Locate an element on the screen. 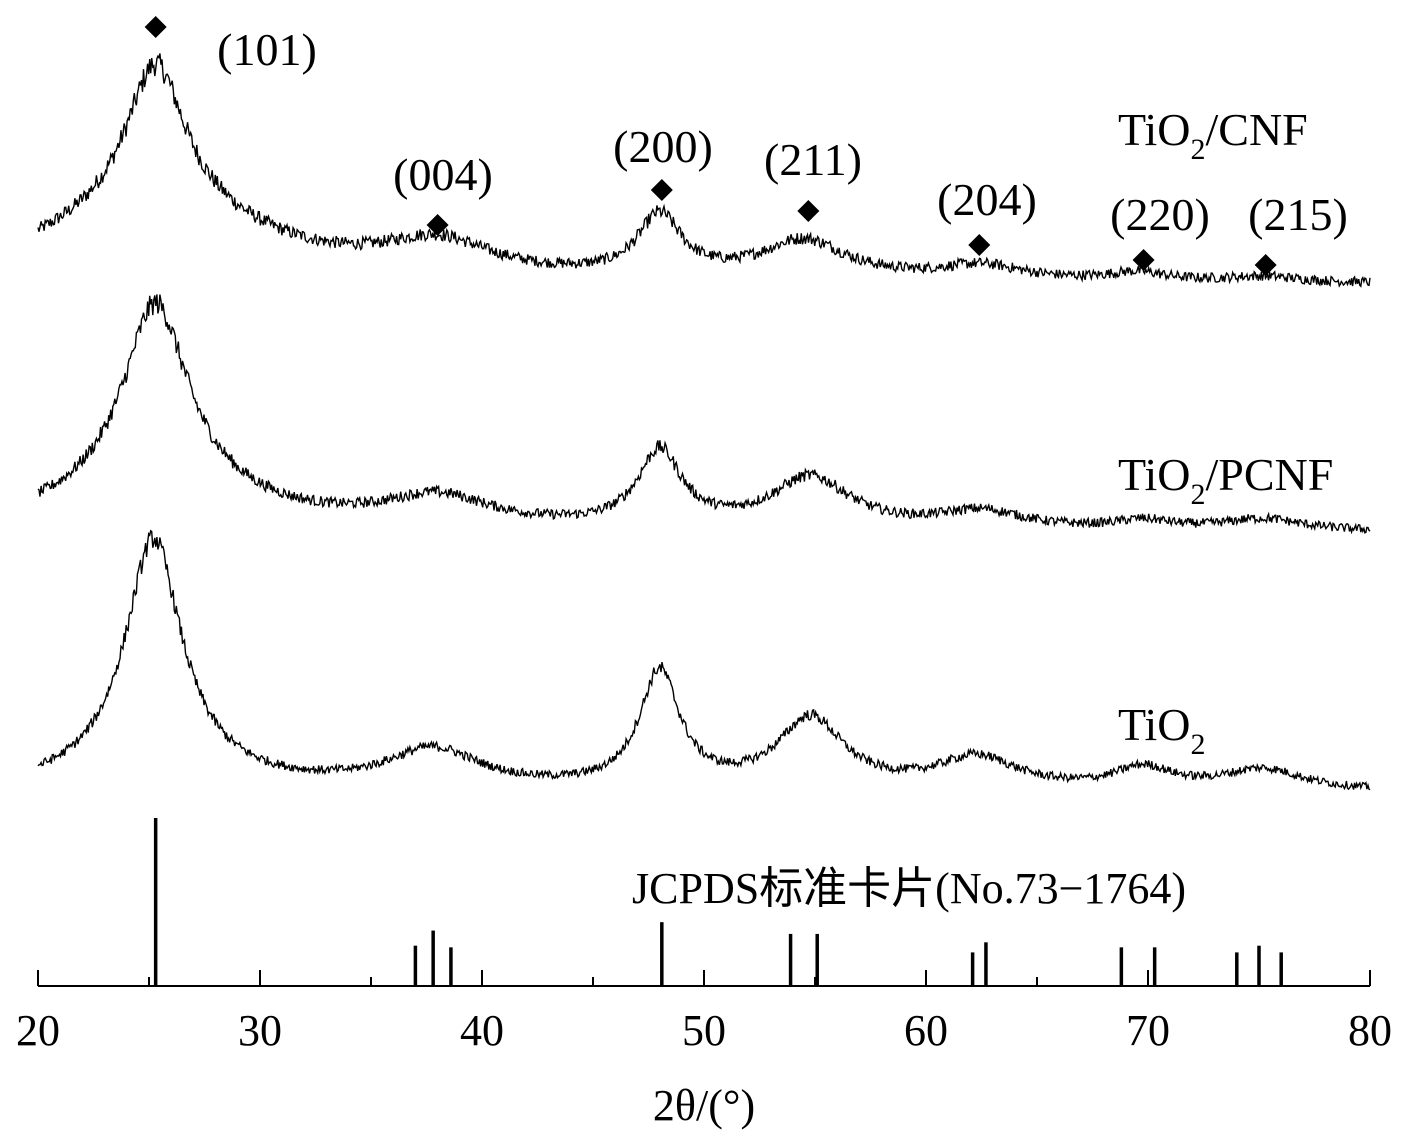 This screenshot has height=1145, width=1417. peak-label-hkl: (220) is located at coordinates (1160, 214).